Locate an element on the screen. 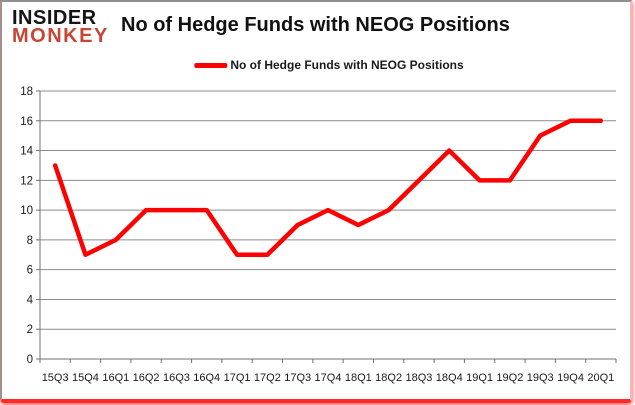  x-tick-label: 20Q1 is located at coordinates (600, 378).